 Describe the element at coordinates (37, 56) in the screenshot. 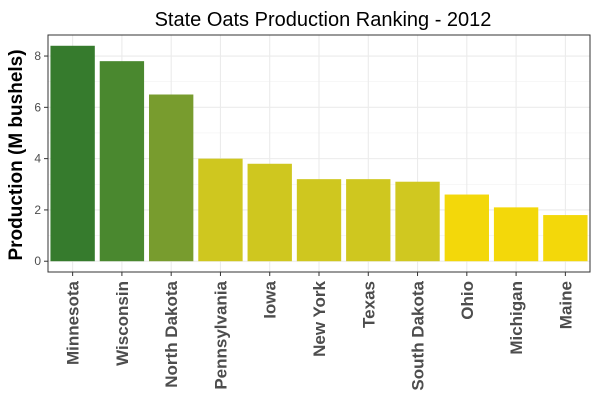

I see `y-tick-label: 8` at that location.